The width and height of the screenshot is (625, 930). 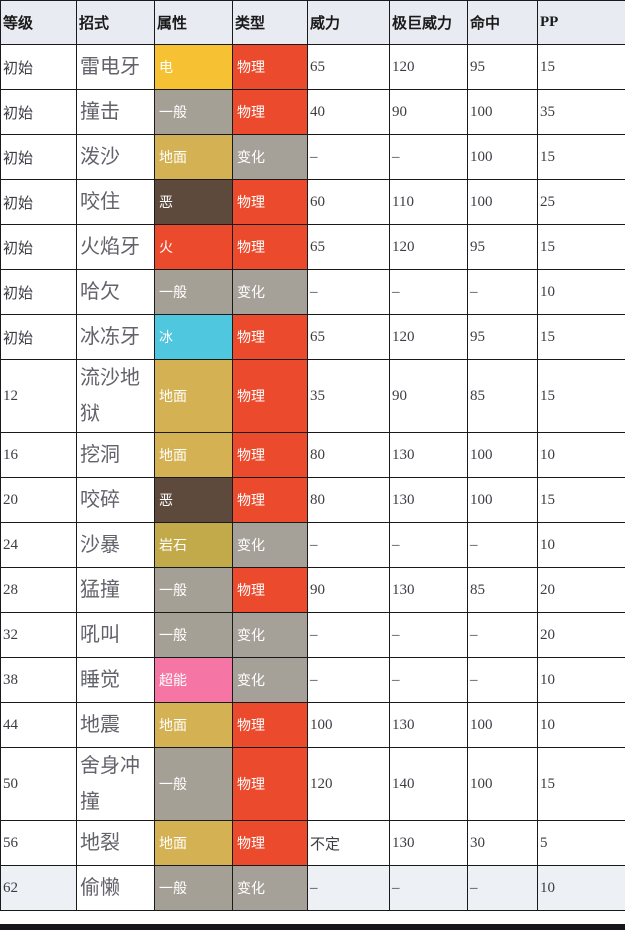 I want to click on move-name-link: 流沙地狱, so click(x=115, y=396).